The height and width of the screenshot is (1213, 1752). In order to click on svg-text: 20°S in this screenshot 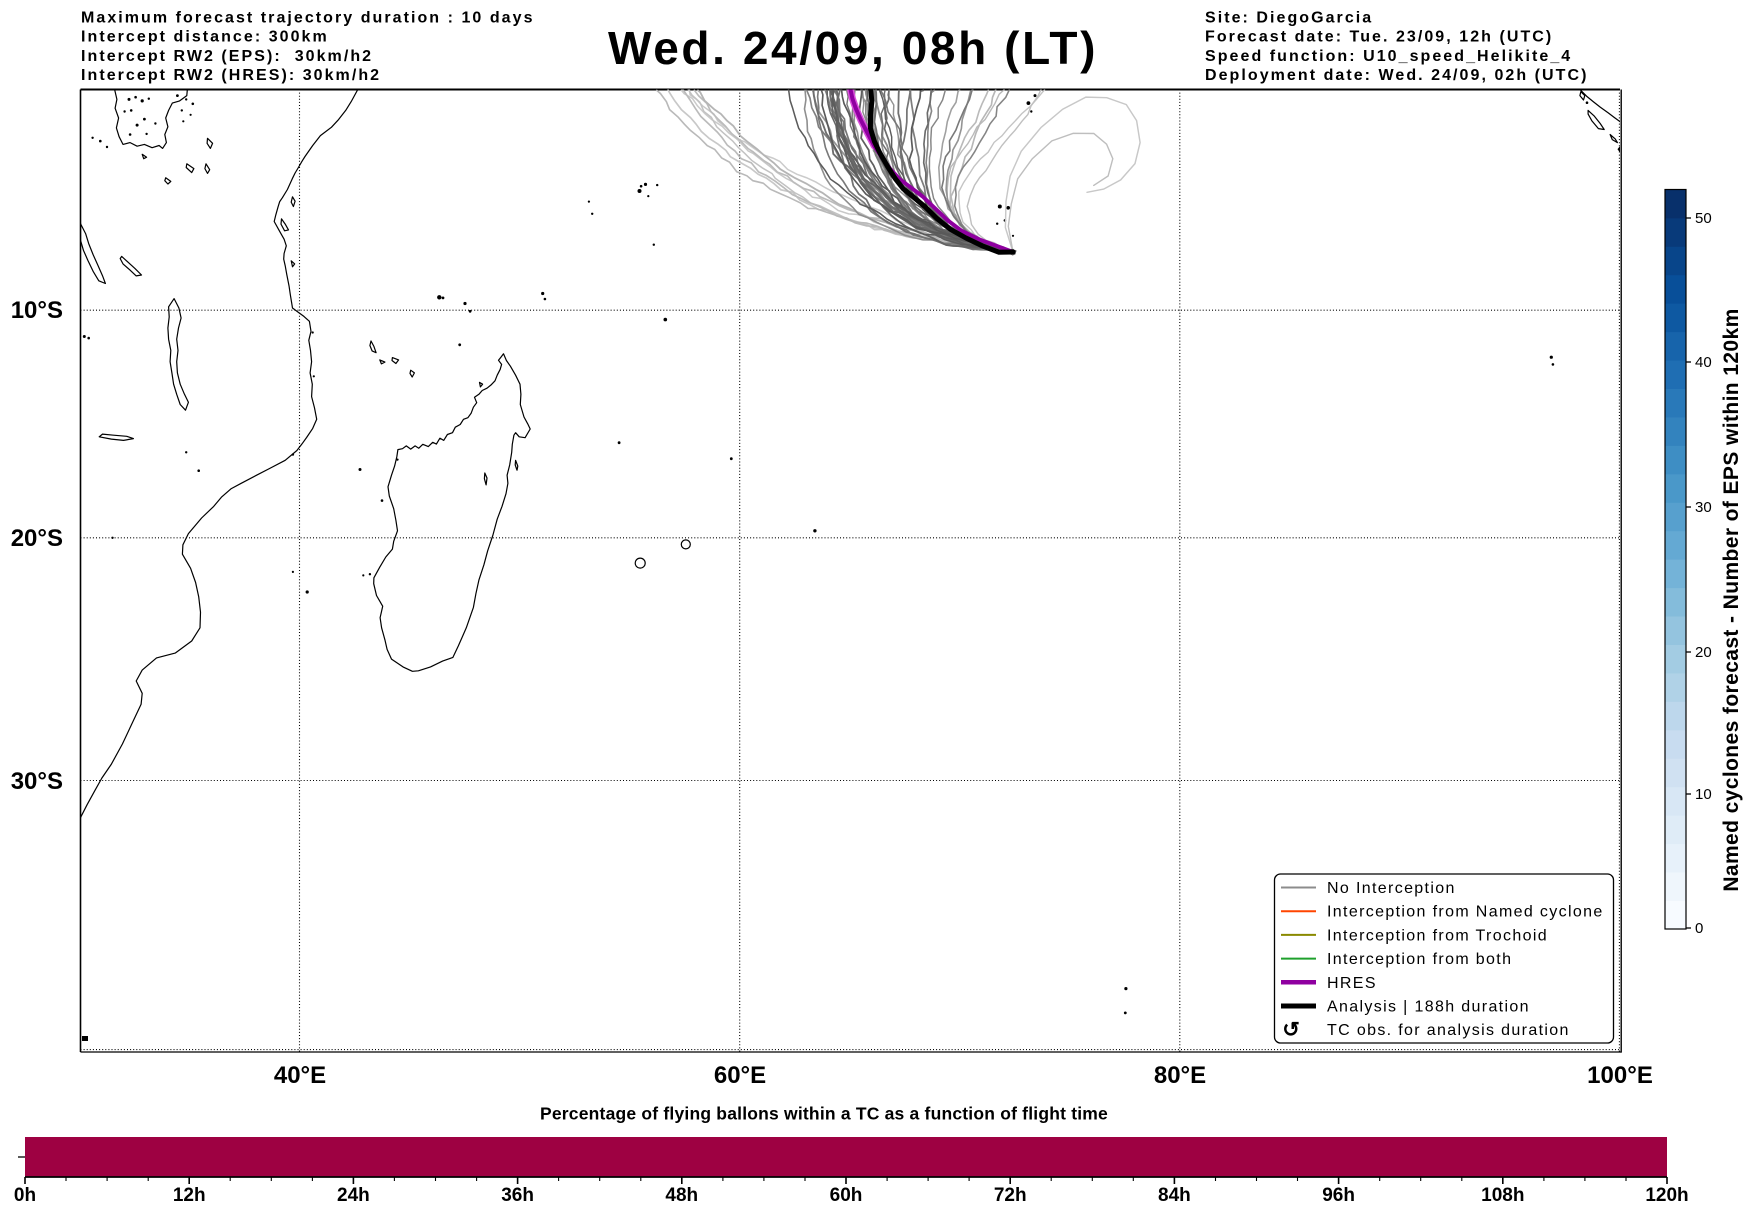, I will do `click(37, 538)`.